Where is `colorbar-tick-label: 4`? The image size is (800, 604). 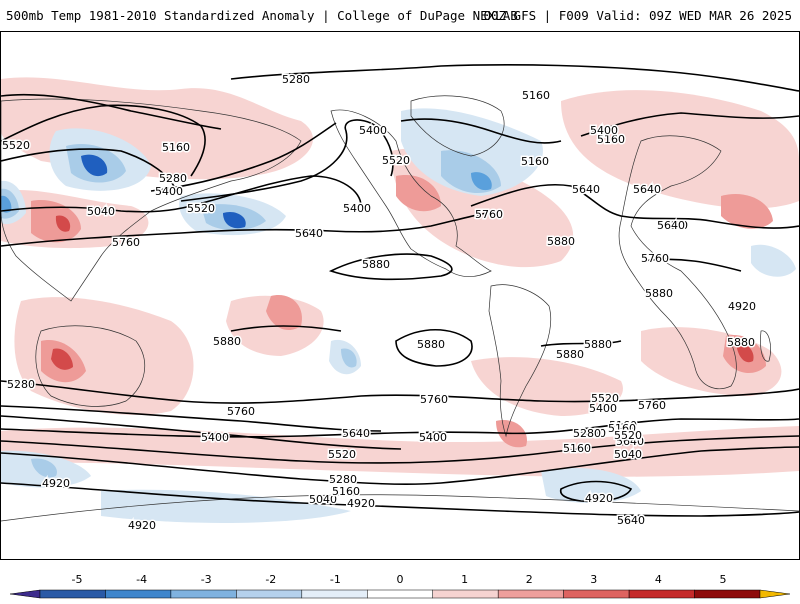
colorbar-tick-label: 4 is located at coordinates (658, 579).